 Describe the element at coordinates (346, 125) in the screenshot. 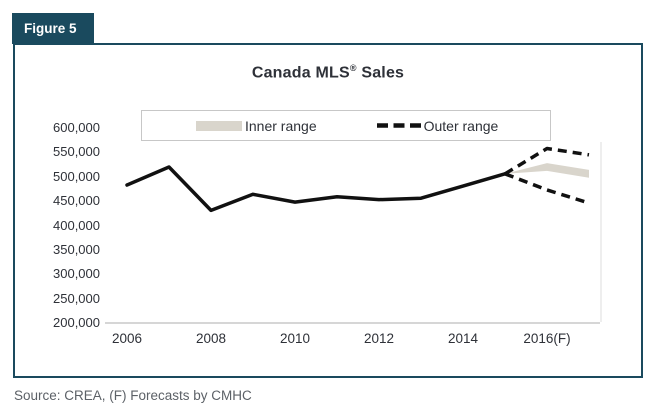

I see `chart-legend: Inner range Outer range` at that location.